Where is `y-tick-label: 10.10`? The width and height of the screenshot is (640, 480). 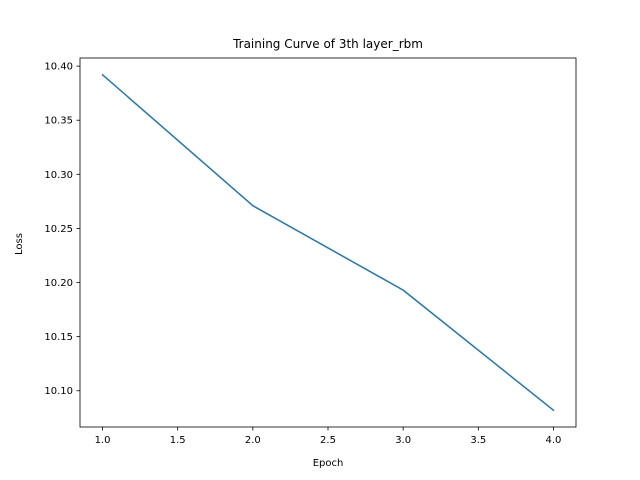
y-tick-label: 10.10 is located at coordinates (58, 391).